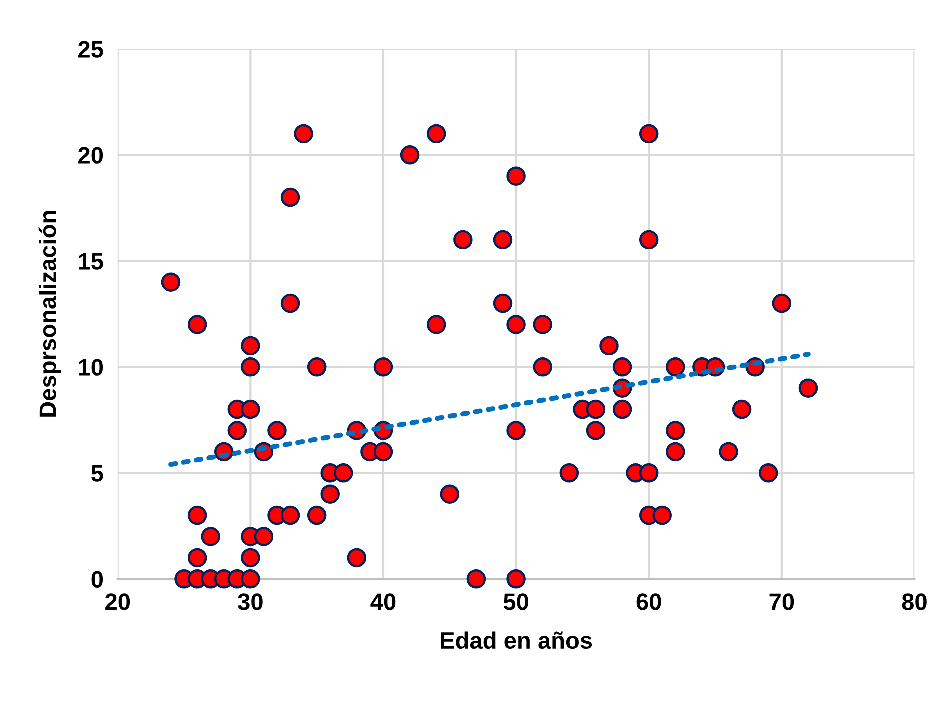 The image size is (943, 702). I want to click on x-tick-label: 30, so click(250, 602).